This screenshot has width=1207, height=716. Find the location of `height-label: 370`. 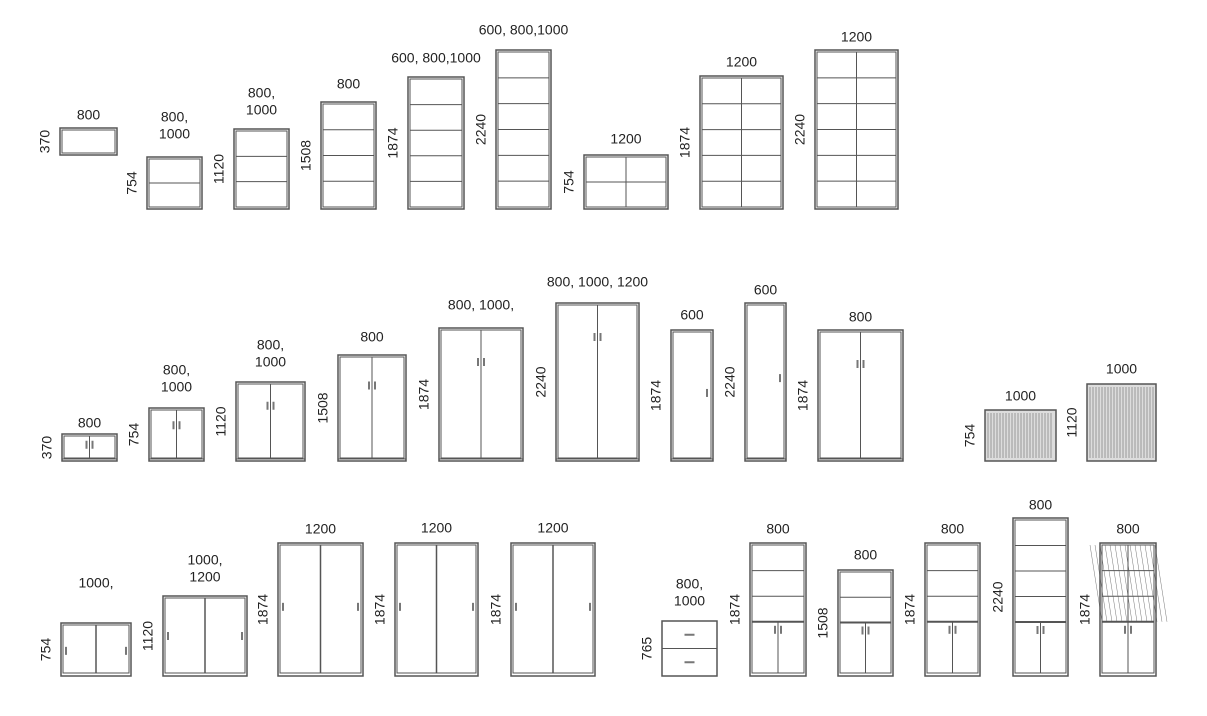

height-label: 370 is located at coordinates (47, 448).